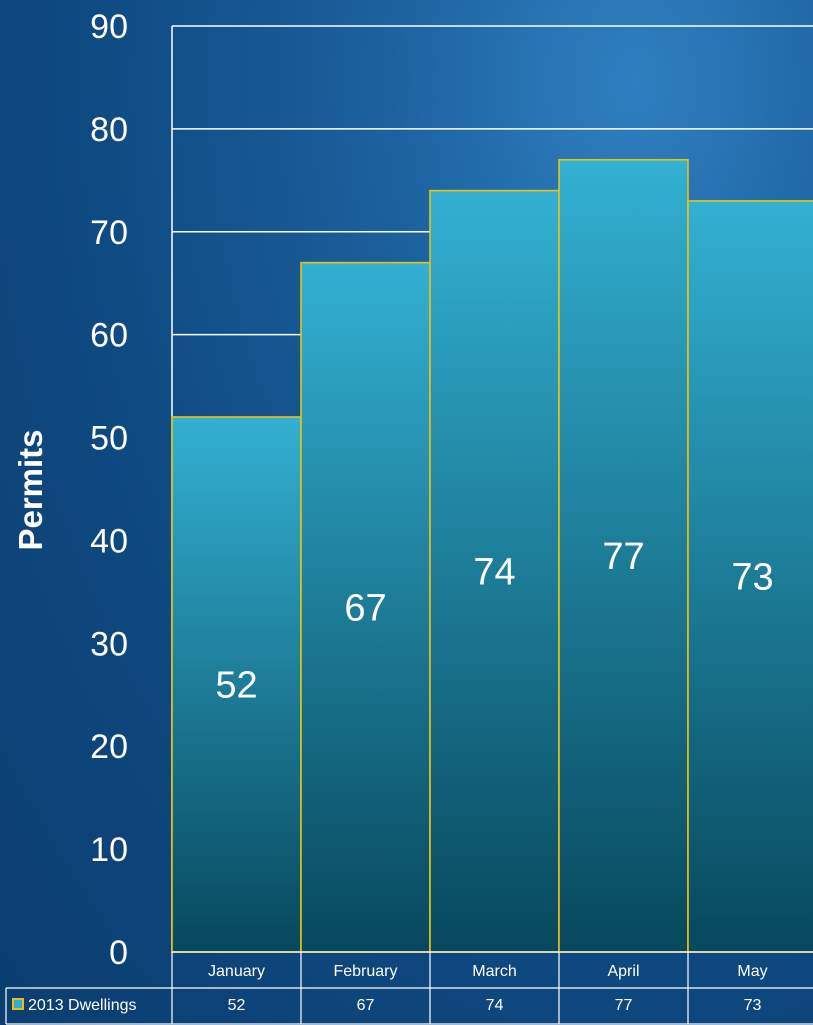  What do you see at coordinates (236, 971) in the screenshot?
I see `x-category-label: January` at bounding box center [236, 971].